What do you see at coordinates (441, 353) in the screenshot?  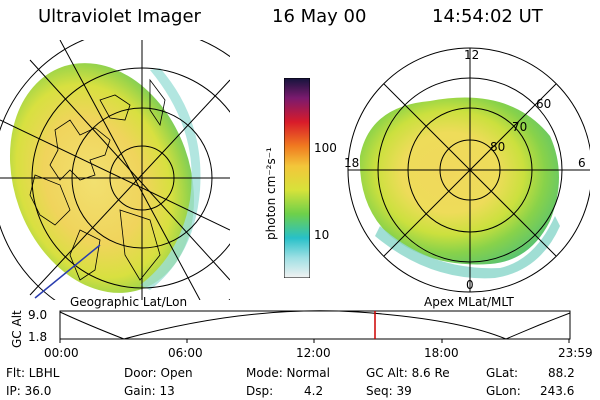 I see `timeline-tick-1800: 18:00` at bounding box center [441, 353].